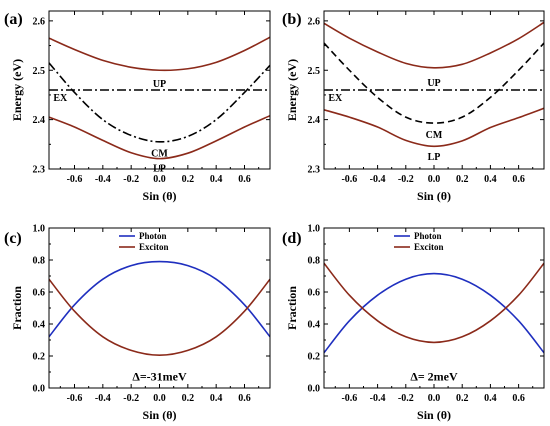 This screenshot has width=550, height=426. I want to click on annotation: Δ=-31meV, so click(159, 376).